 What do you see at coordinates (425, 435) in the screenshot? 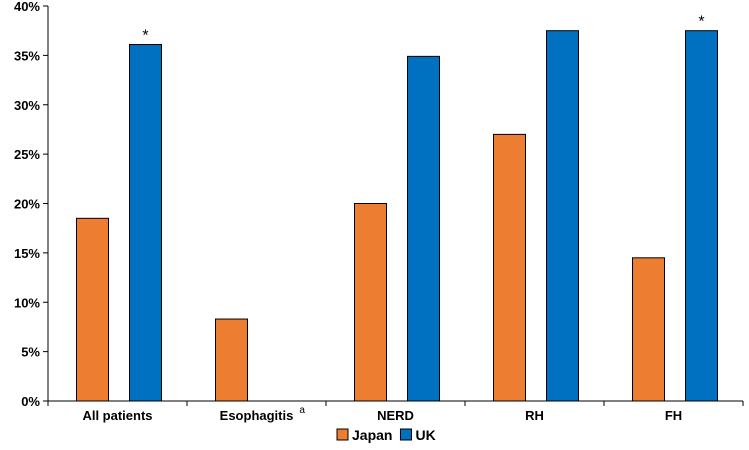
I see `legend-label-uk: UK` at bounding box center [425, 435].